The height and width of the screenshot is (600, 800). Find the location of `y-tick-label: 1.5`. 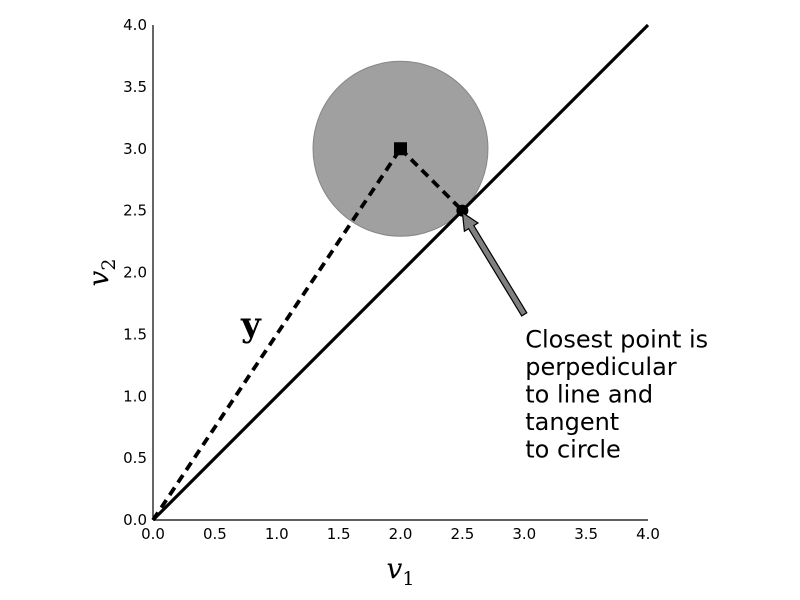

y-tick-label: 1.5 is located at coordinates (135, 334).